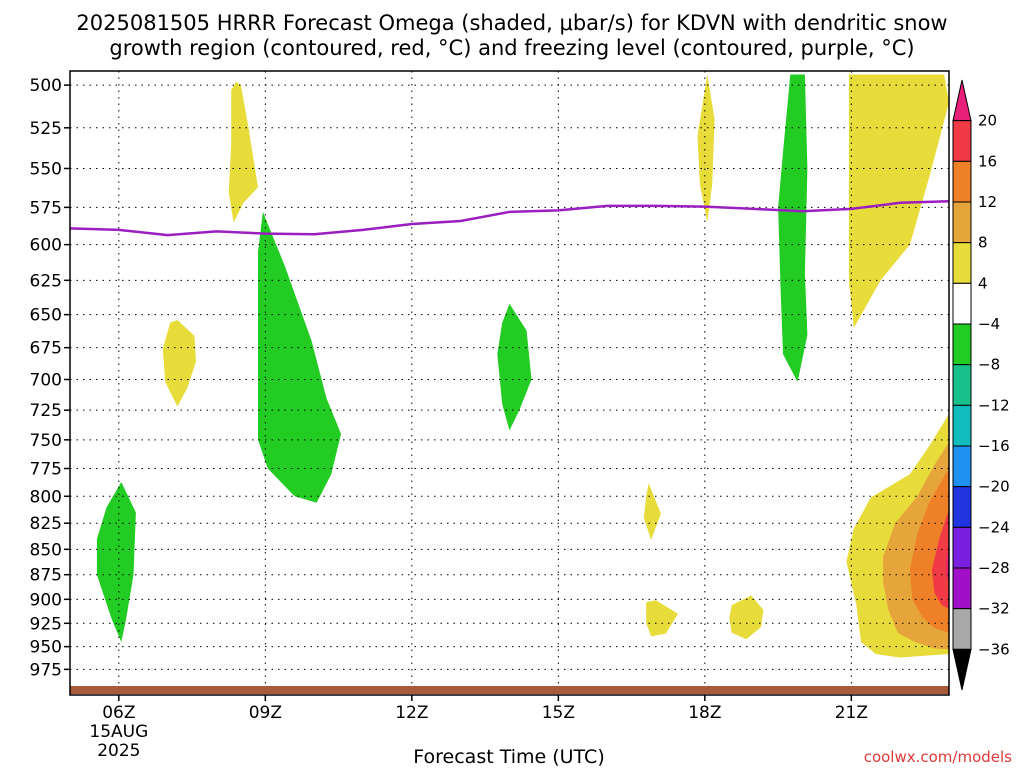 This screenshot has height=768, width=1024. I want to click on x-tick-label-2: 12Z, so click(411, 713).